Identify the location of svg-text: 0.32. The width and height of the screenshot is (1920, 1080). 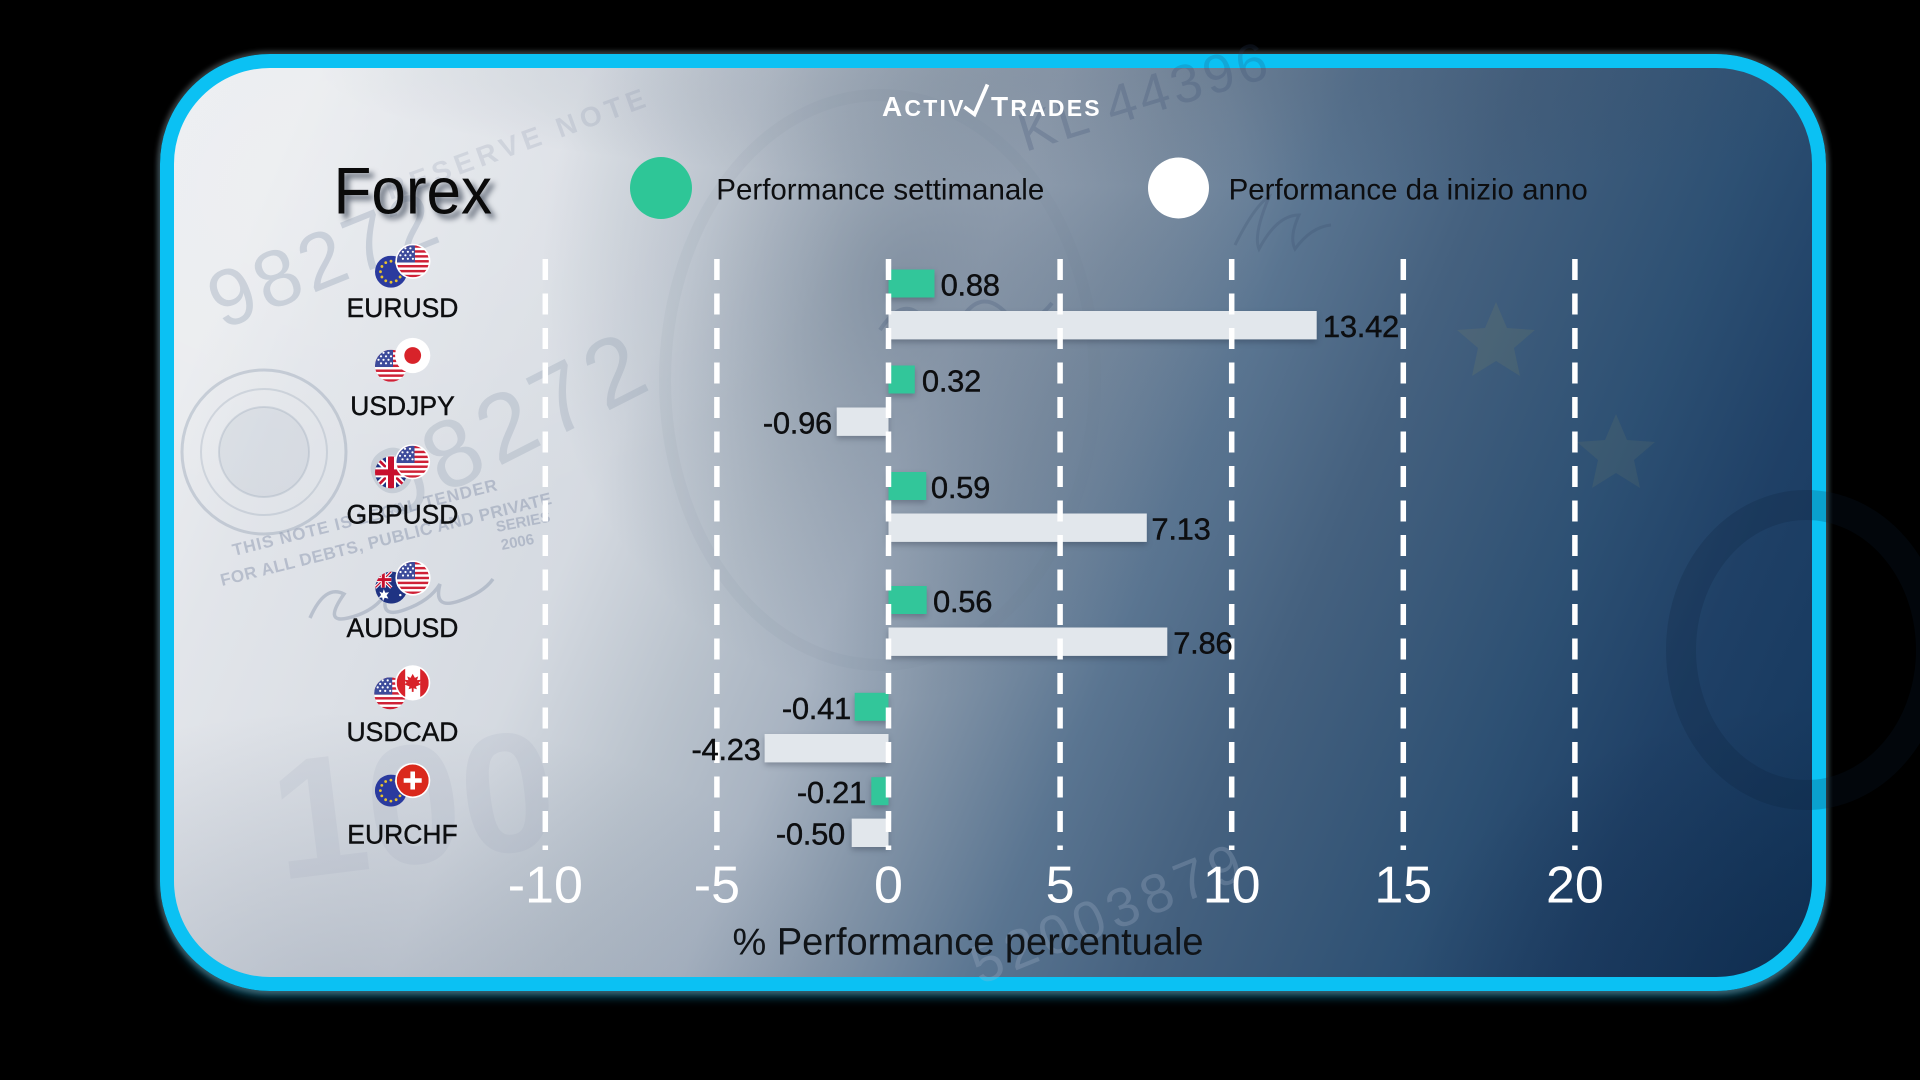
(951, 381).